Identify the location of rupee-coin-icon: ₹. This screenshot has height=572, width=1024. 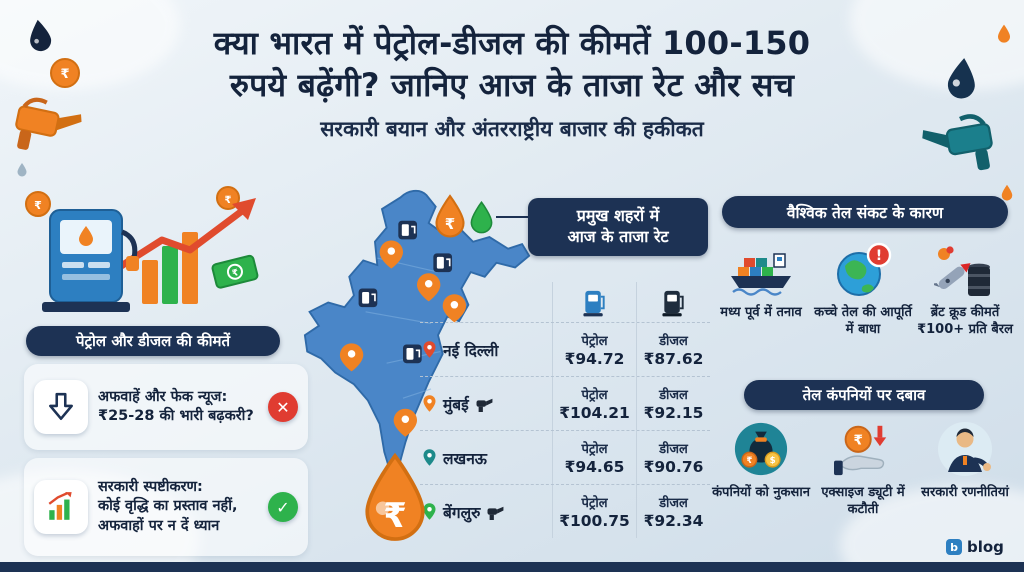
(65, 73).